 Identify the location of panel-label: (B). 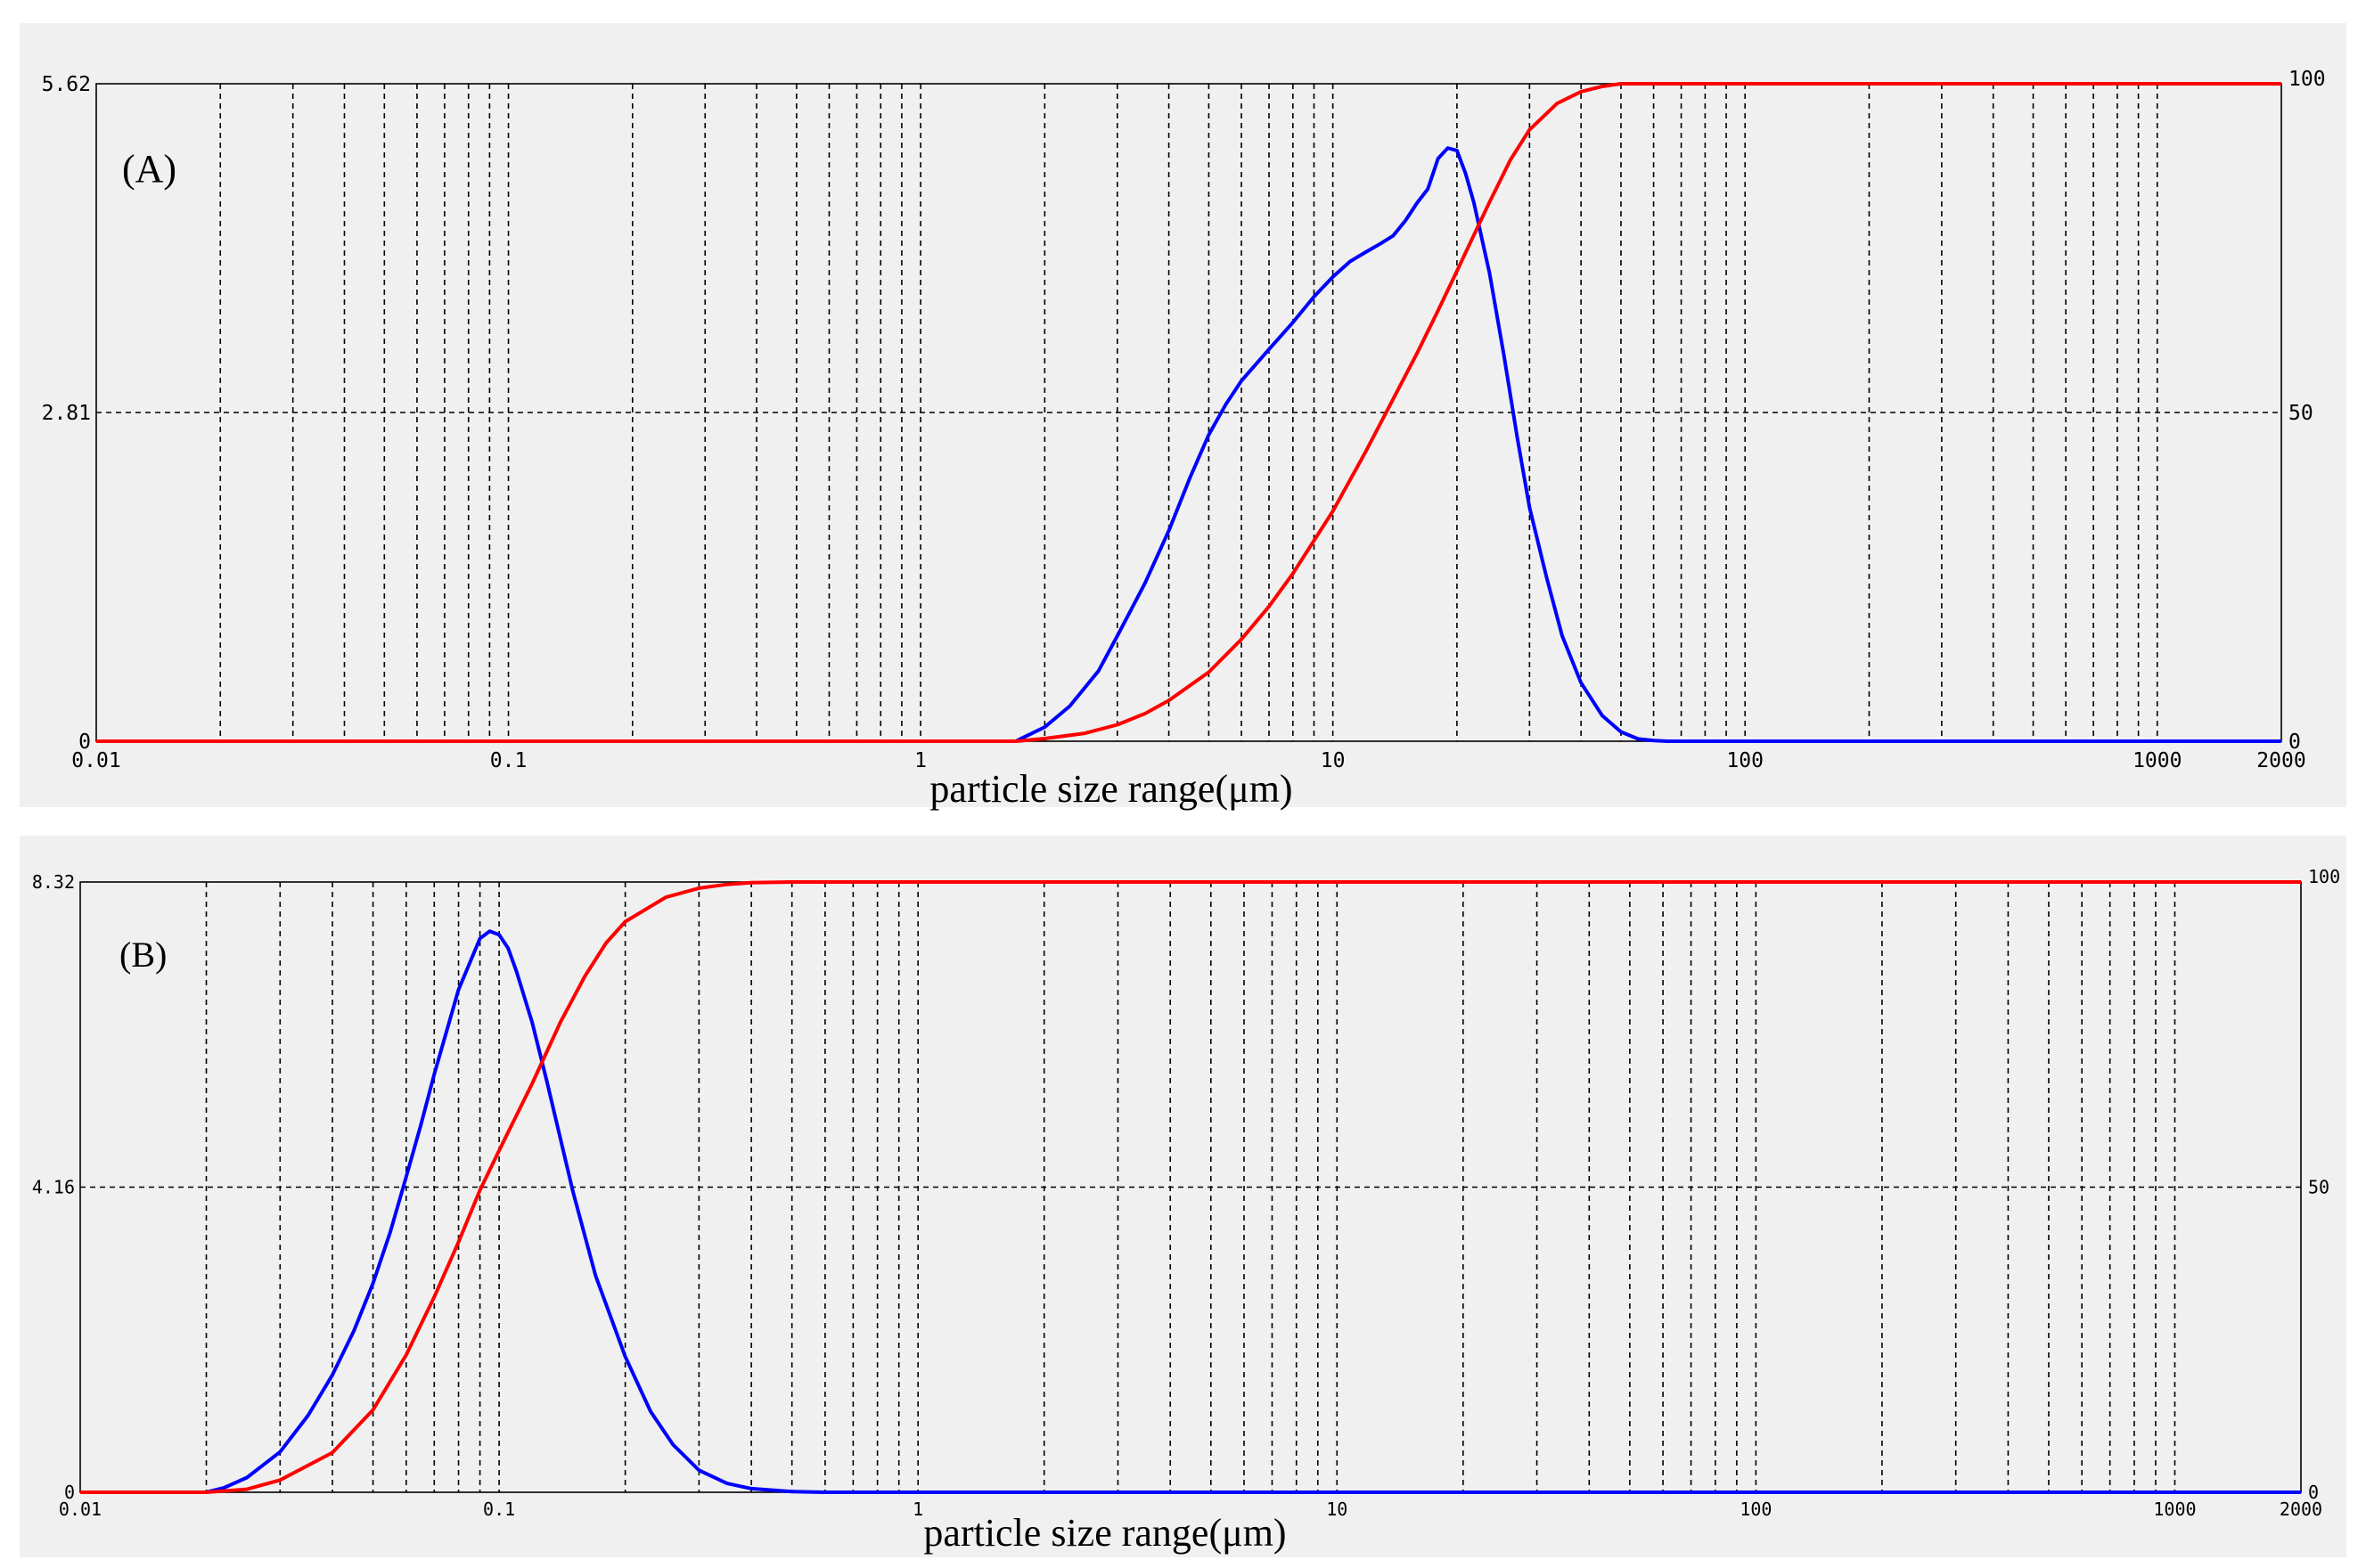
(143, 955).